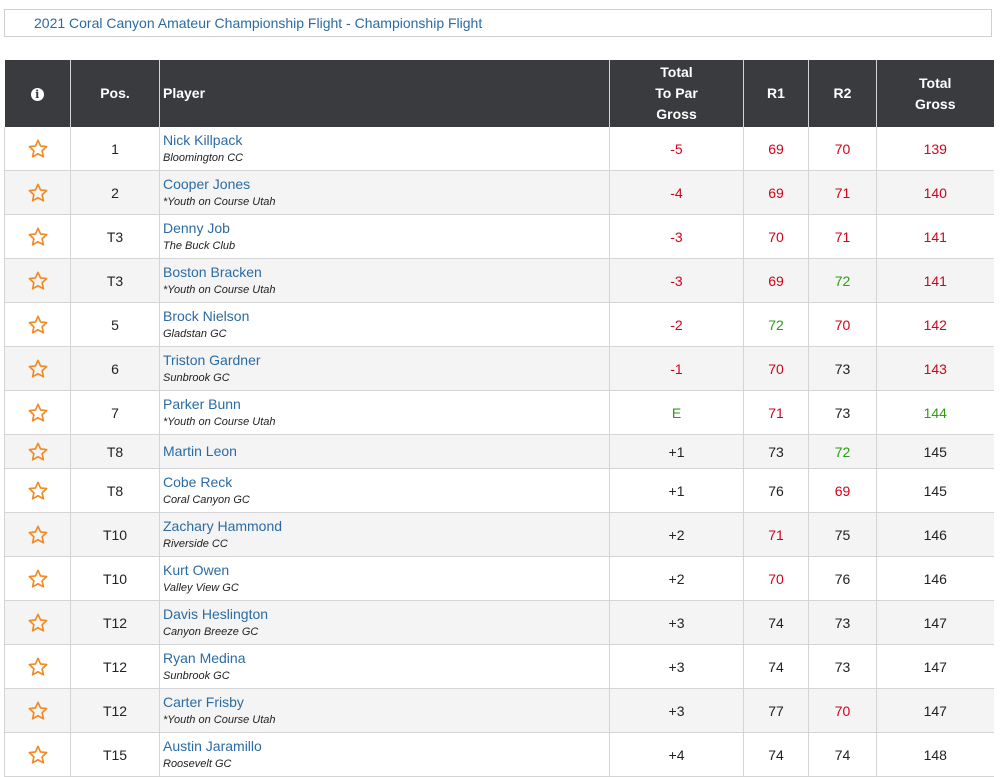  Describe the element at coordinates (842, 93) in the screenshot. I see `r2-column-header: R2` at that location.